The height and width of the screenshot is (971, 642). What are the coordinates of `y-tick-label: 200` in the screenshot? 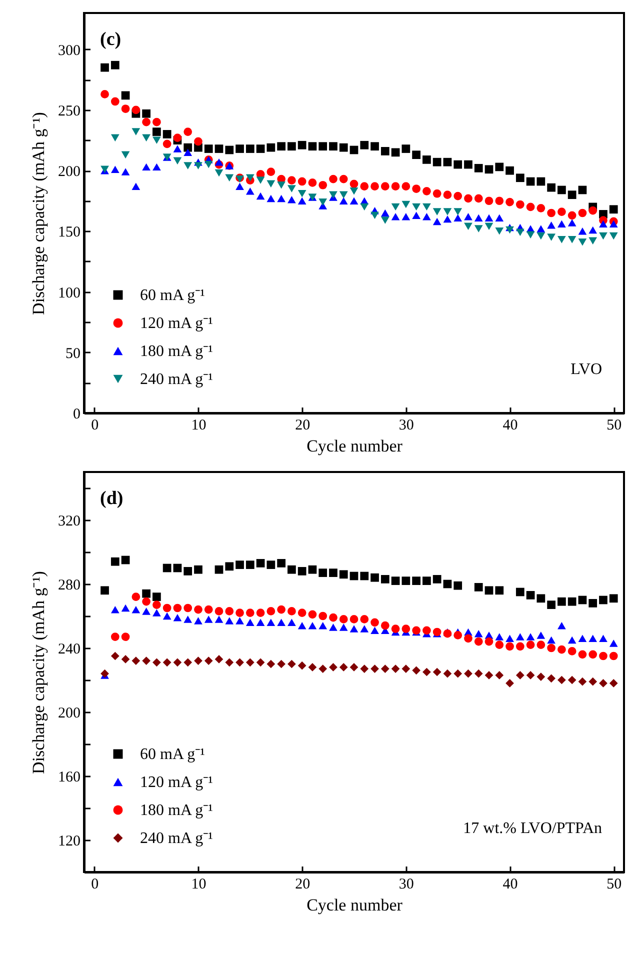 It's located at (69, 172).